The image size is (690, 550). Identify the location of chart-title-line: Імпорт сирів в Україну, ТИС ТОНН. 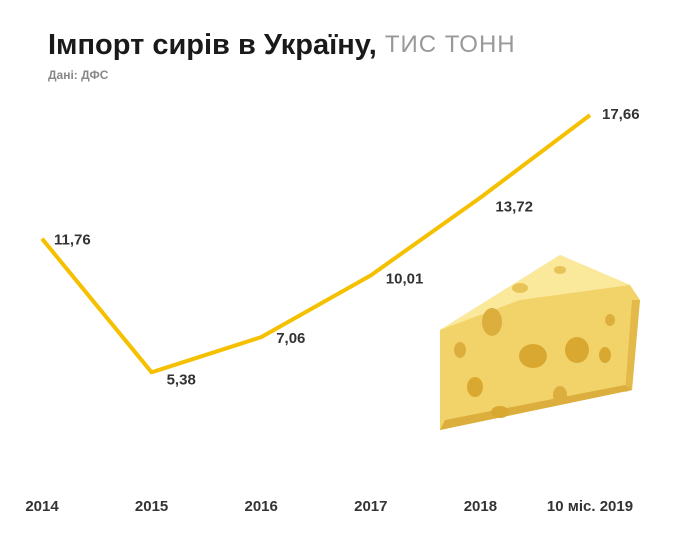
(282, 45).